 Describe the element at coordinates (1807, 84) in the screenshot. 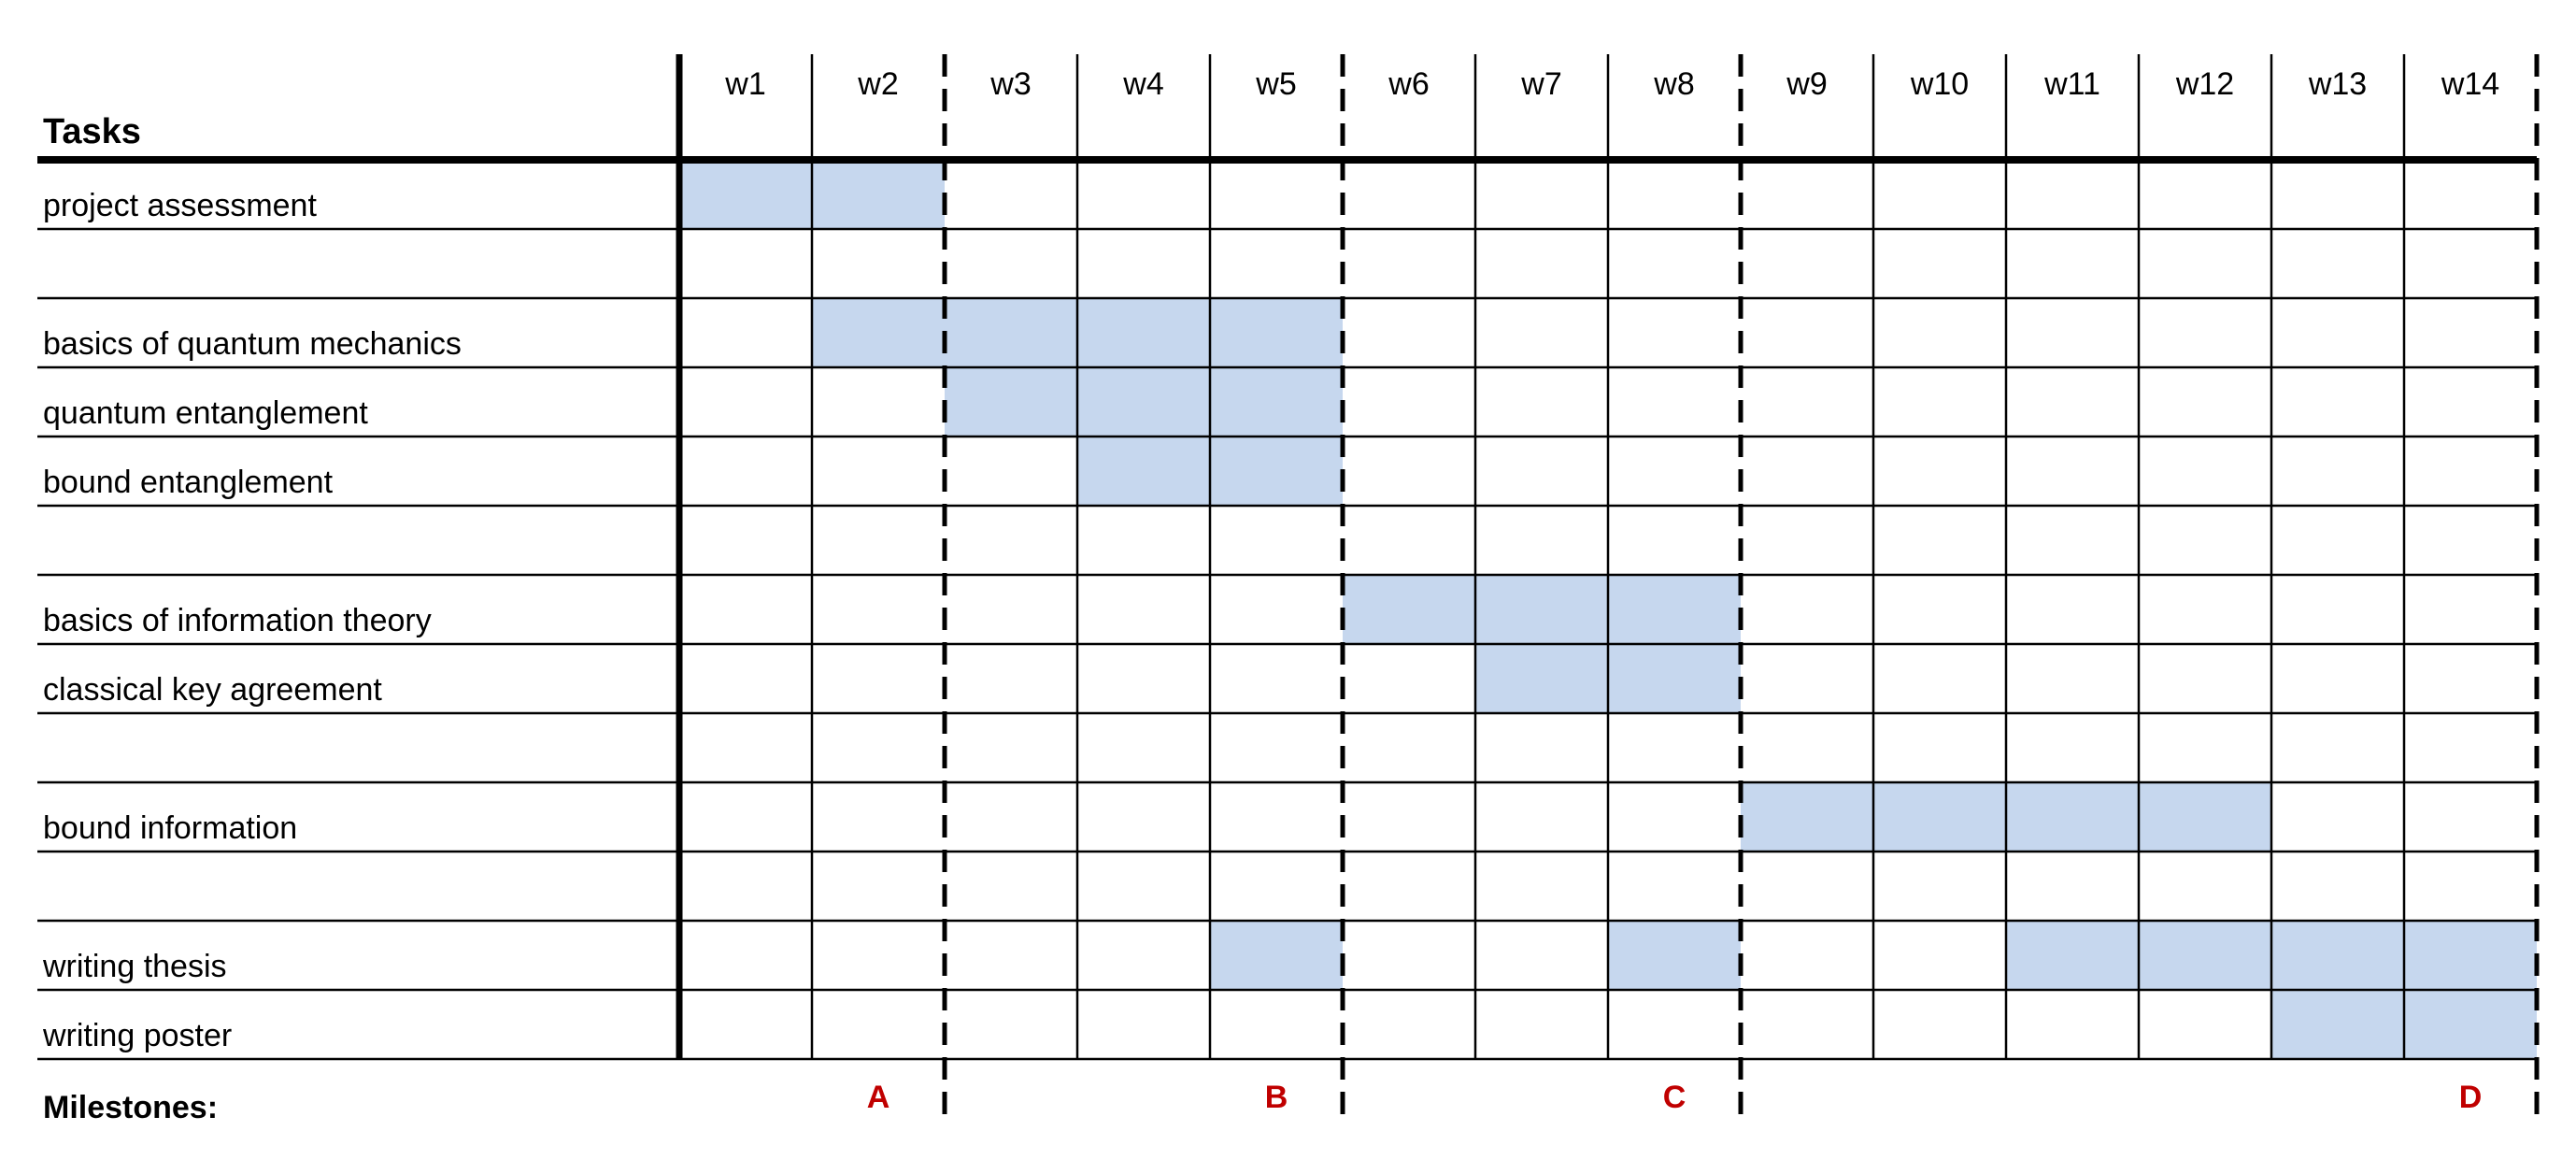

I see `week-header-w9: w9` at that location.